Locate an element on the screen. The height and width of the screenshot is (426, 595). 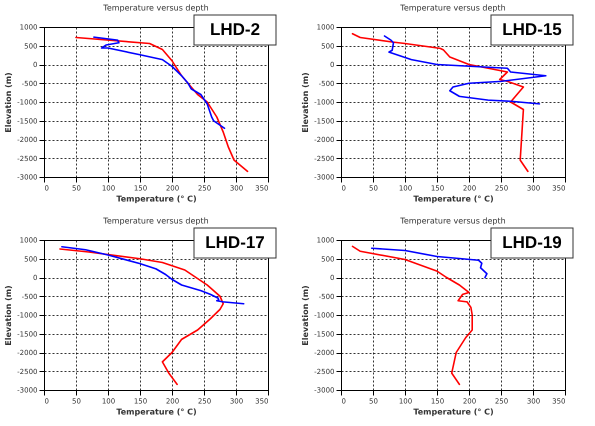
annotation: LHD-2 is located at coordinates (235, 29).